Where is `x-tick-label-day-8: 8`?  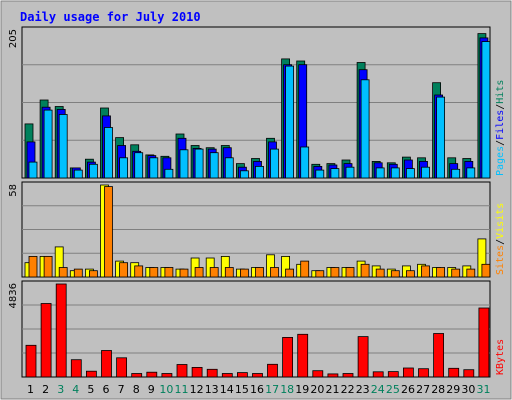
x-tick-label-day-8: 8 is located at coordinates (136, 389).